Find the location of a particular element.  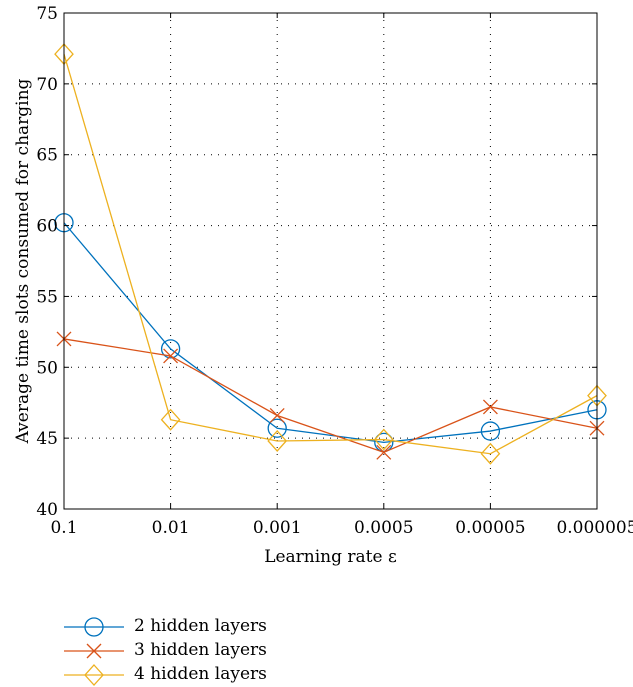

legend-label: 3 hidden layers is located at coordinates (200, 650).